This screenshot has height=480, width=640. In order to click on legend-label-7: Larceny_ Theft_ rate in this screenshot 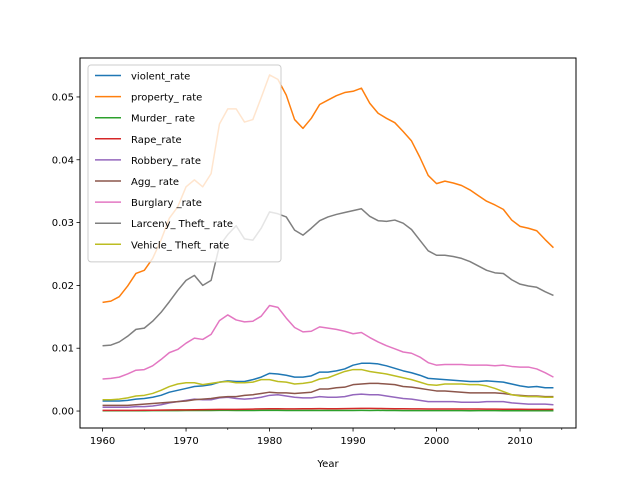, I will do `click(182, 224)`.